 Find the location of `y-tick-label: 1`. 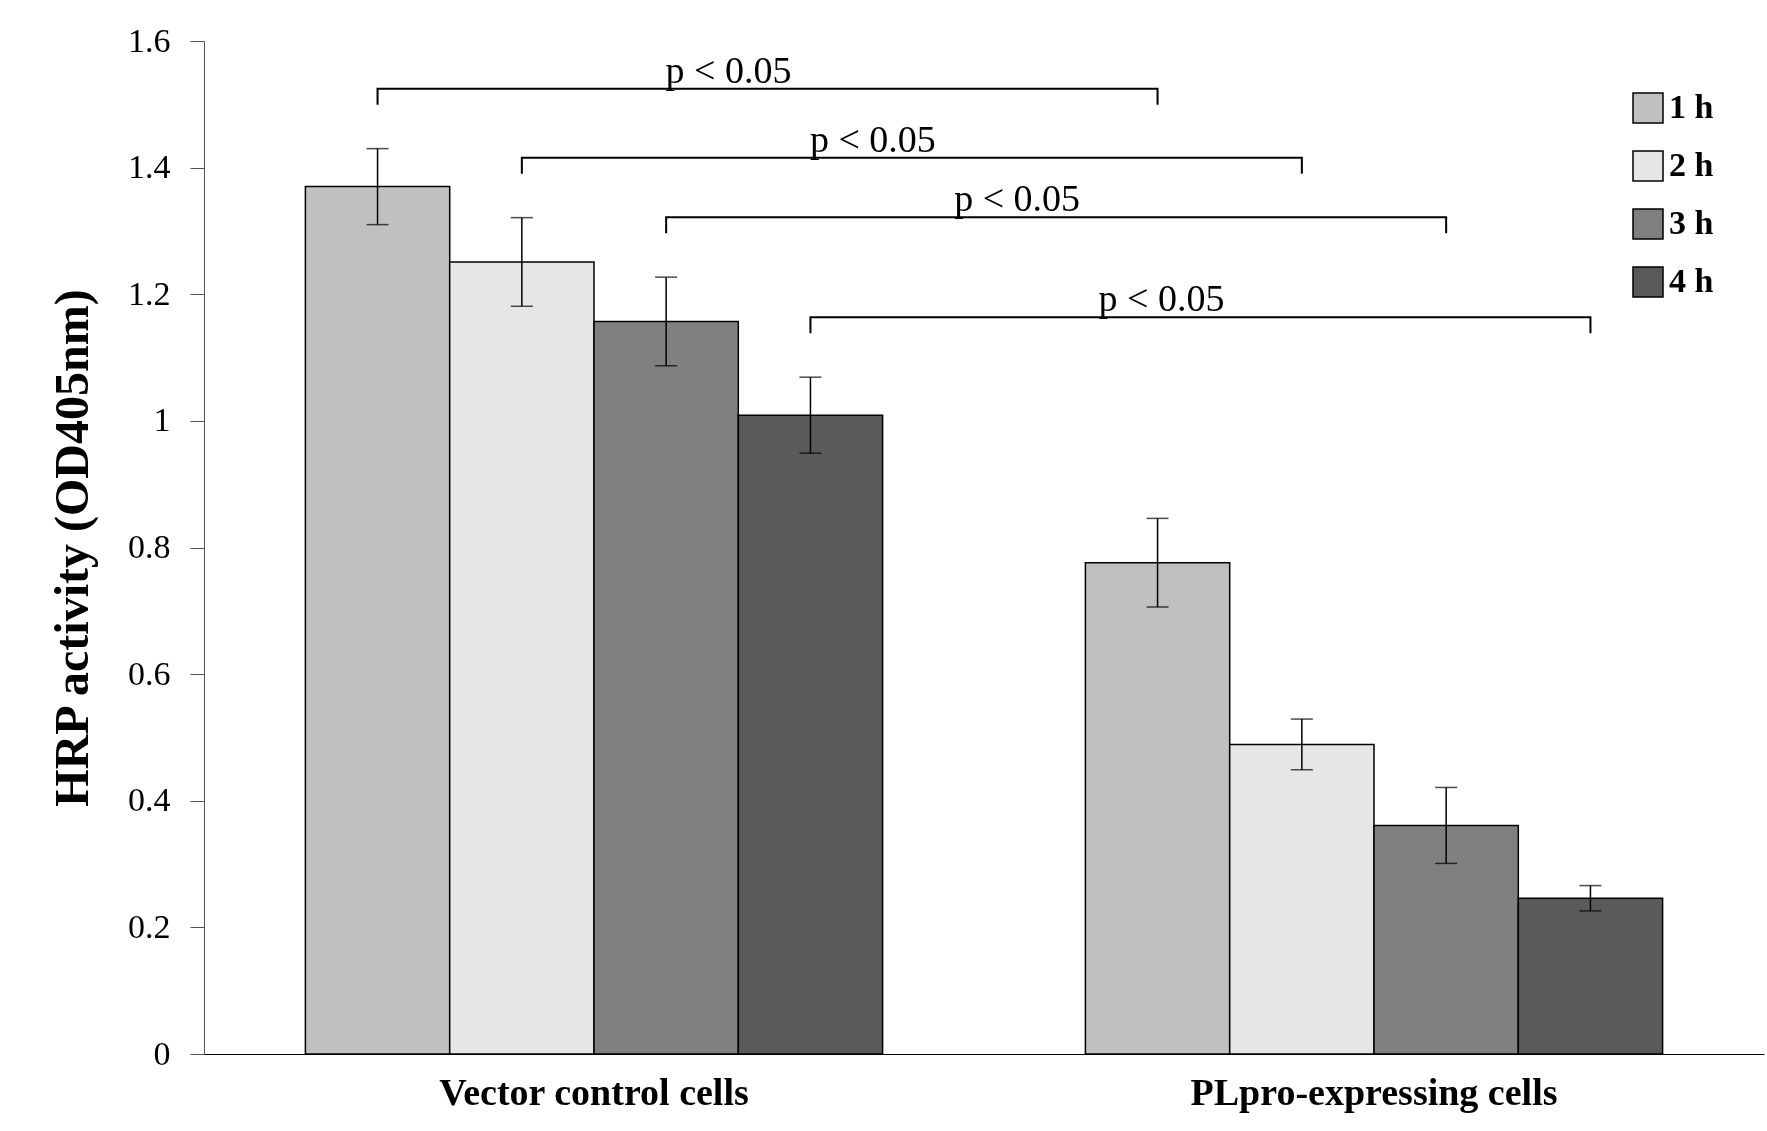

y-tick-label: 1 is located at coordinates (162, 420).